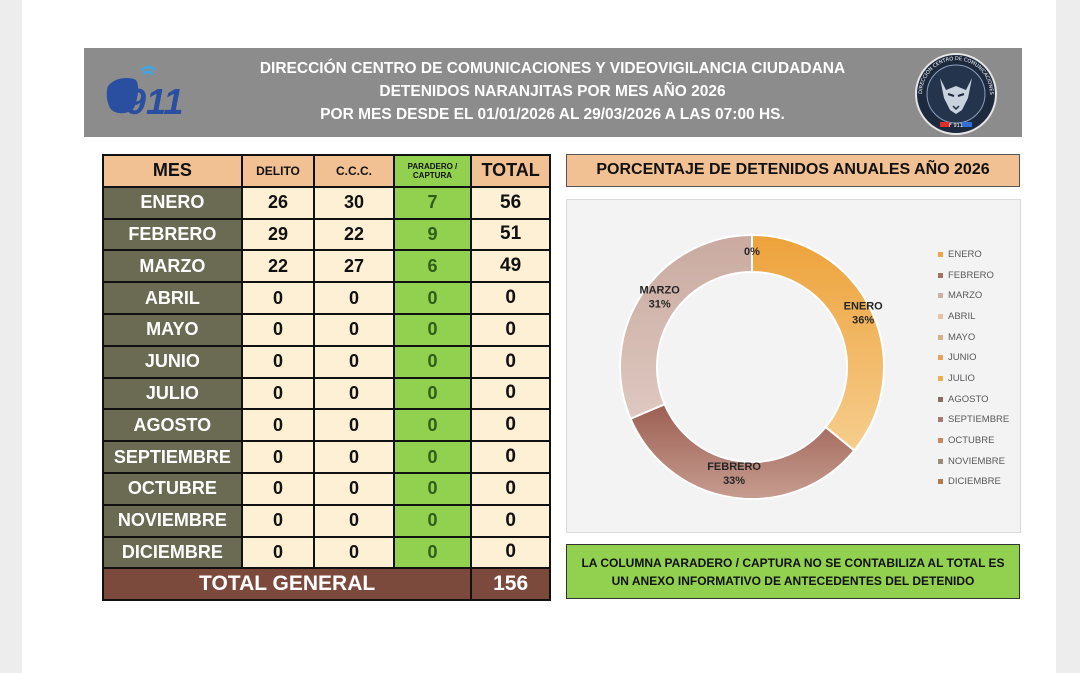 This screenshot has width=1080, height=673. I want to click on legend-item: FEBRERO, so click(973, 275).